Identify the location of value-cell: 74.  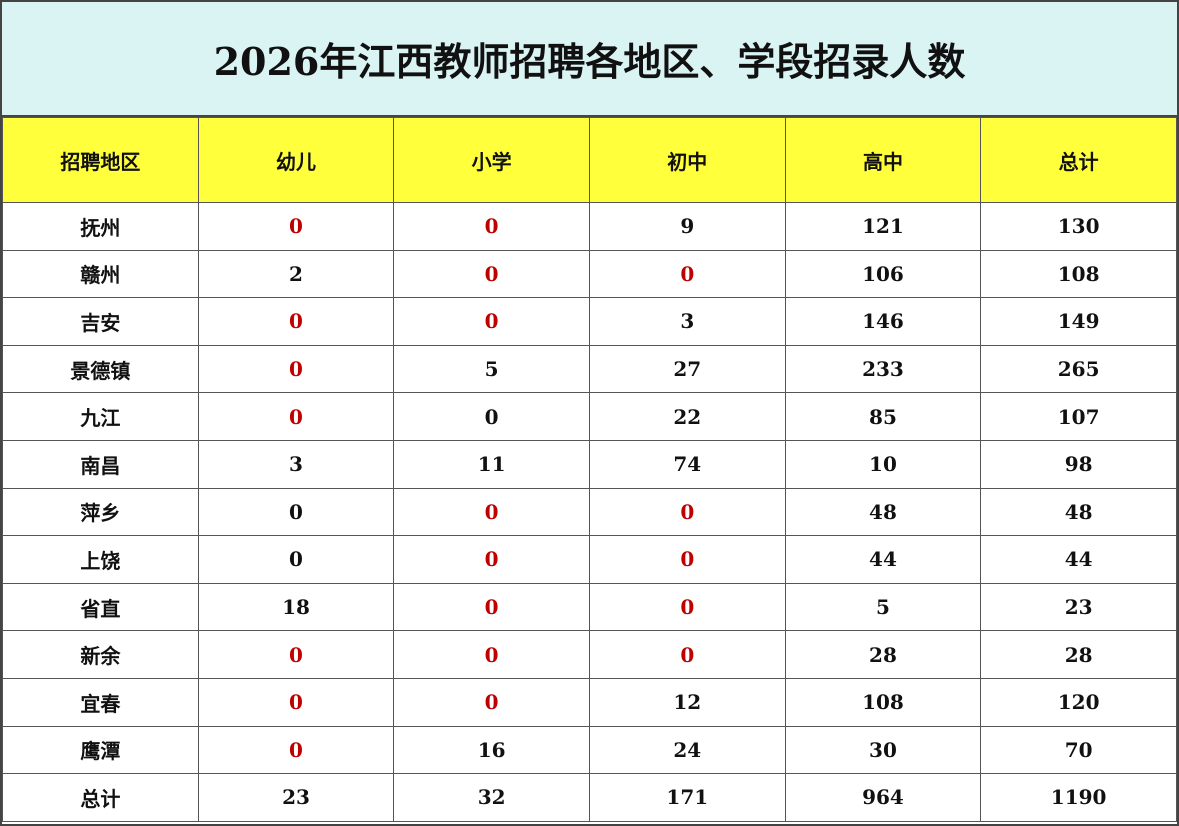
(687, 464).